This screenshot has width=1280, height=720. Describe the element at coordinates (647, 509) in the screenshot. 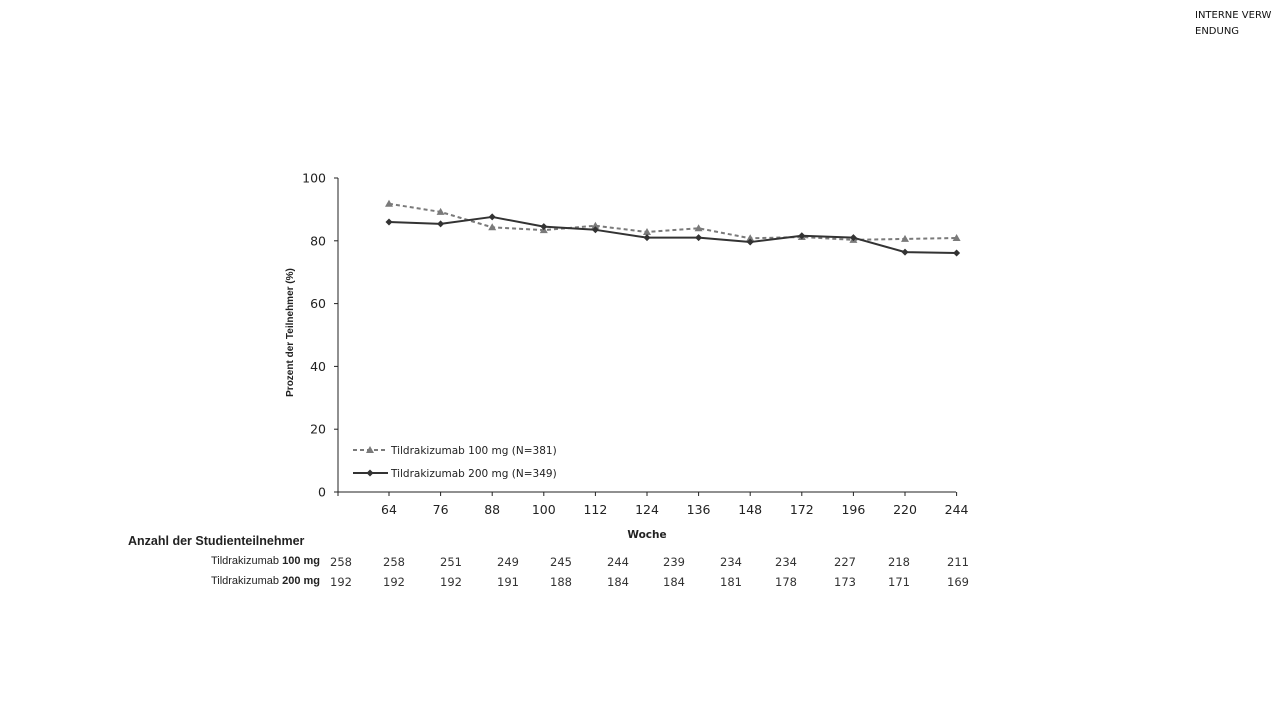

I see `x-tick-label: 124` at that location.